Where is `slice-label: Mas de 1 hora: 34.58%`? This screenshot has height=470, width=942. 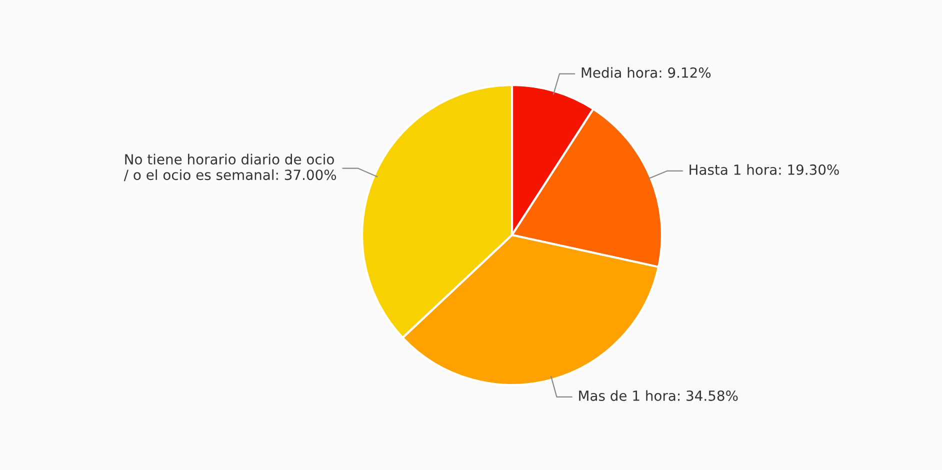
slice-label: Mas de 1 hora: 34.58% is located at coordinates (658, 395).